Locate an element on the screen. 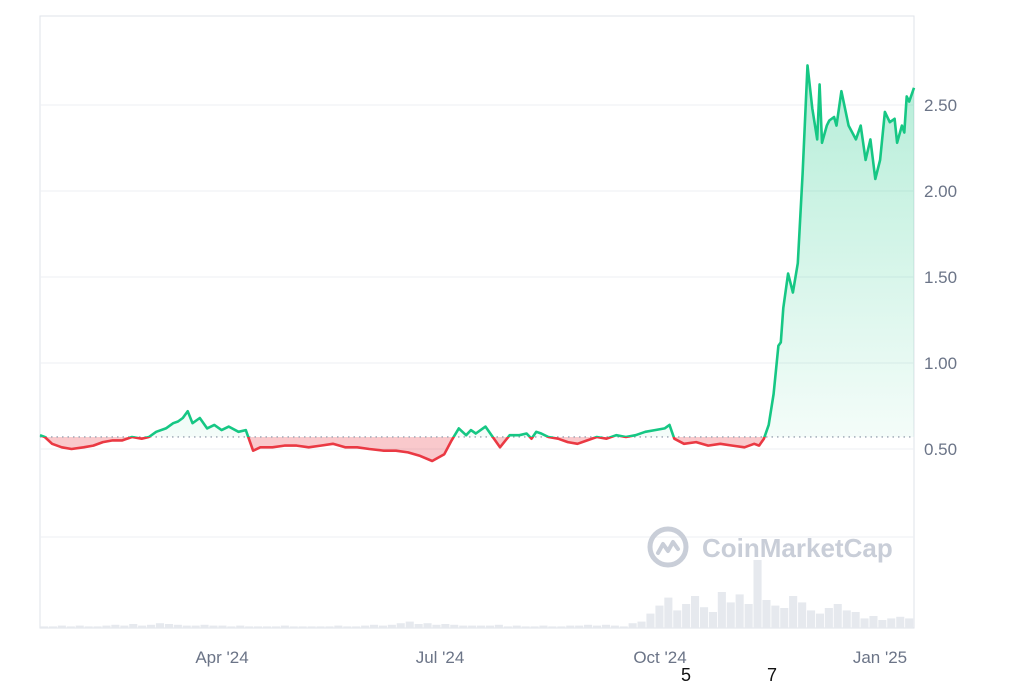 Image resolution: width=1024 pixels, height=683 pixels. x-tick-label: Jan '25 is located at coordinates (880, 657).